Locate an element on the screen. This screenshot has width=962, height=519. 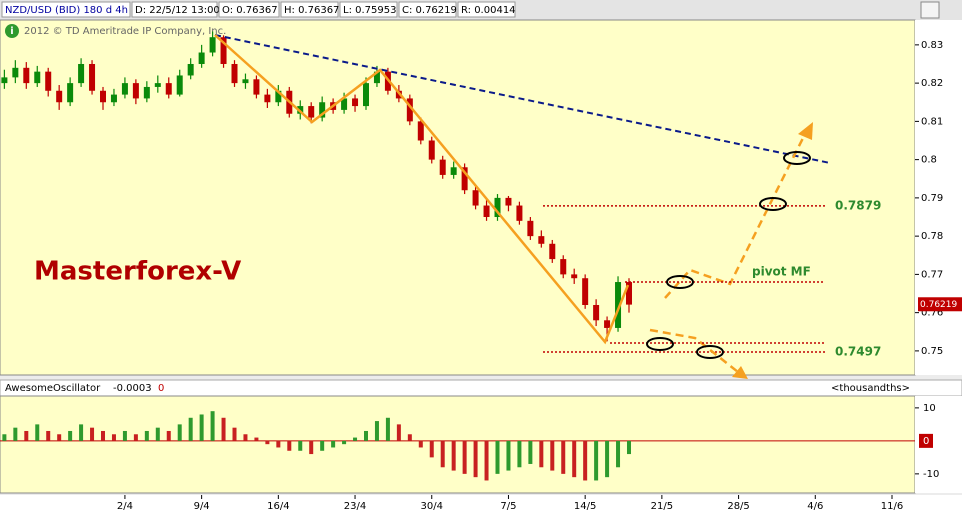
level-label: 0.7879 is located at coordinates (858, 205).